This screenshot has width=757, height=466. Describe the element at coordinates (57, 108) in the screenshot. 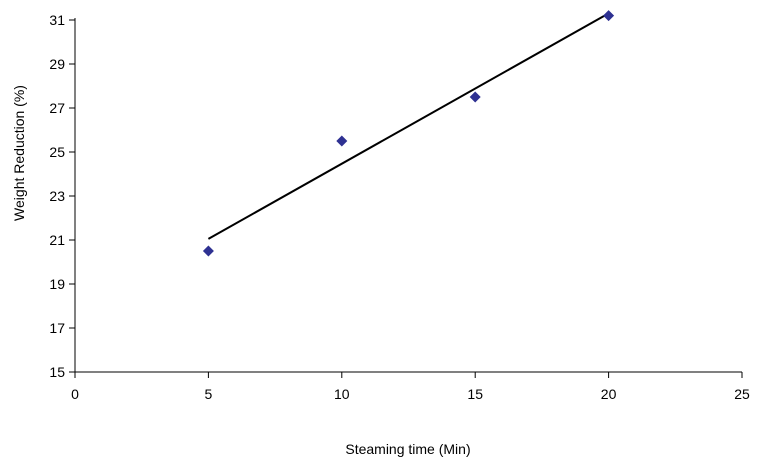

I see `y-tick-label: 27` at that location.